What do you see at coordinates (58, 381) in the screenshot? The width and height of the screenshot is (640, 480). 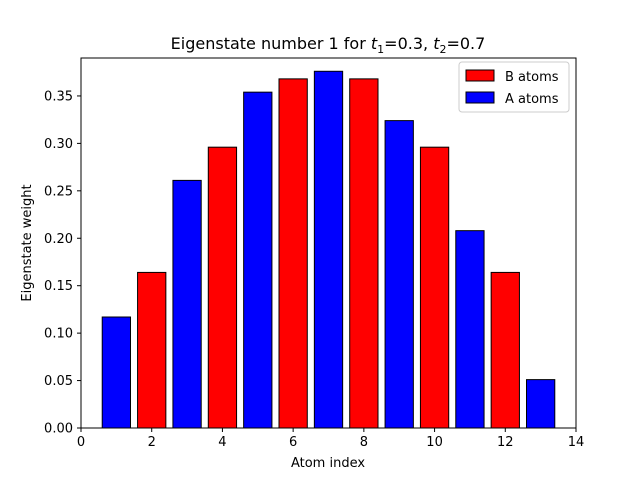 I see `y-tick-label: 0.05` at bounding box center [58, 381].